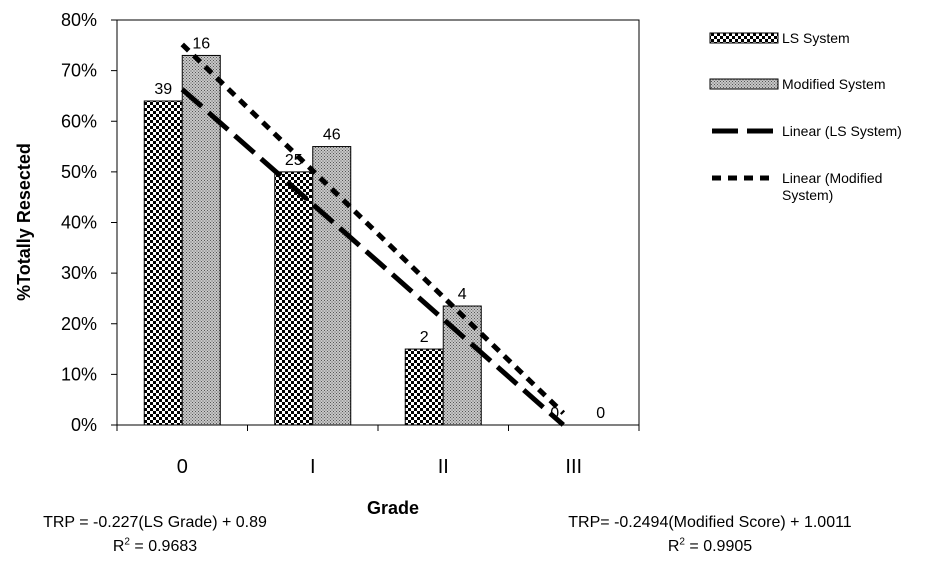  What do you see at coordinates (718, 546) in the screenshot?
I see `r2-value: = 0.9905` at bounding box center [718, 546].